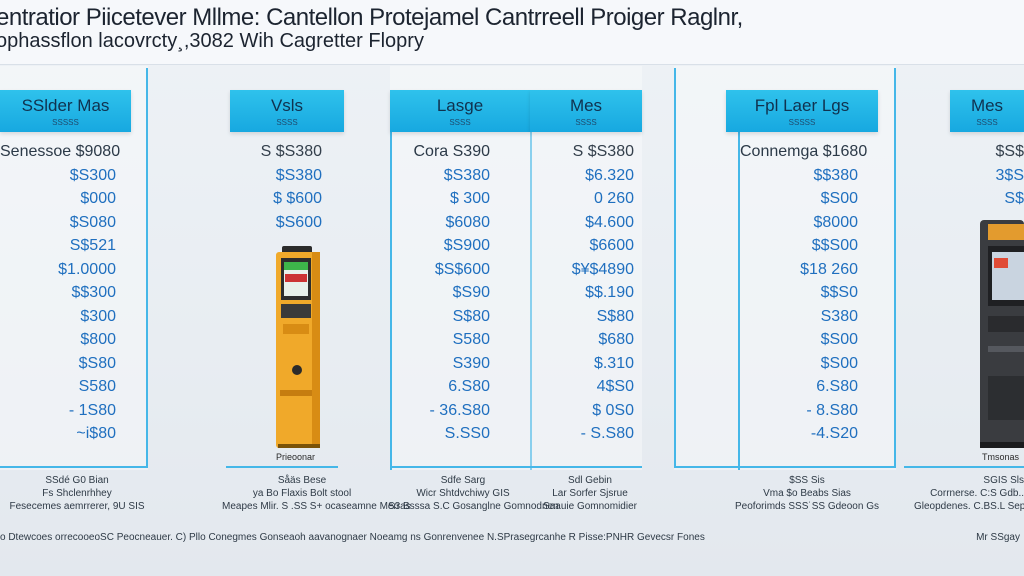 Image resolution: width=1024 pixels, height=576 pixels. What do you see at coordinates (612, 245) in the screenshot?
I see `price-cell: $6600` at bounding box center [612, 245].